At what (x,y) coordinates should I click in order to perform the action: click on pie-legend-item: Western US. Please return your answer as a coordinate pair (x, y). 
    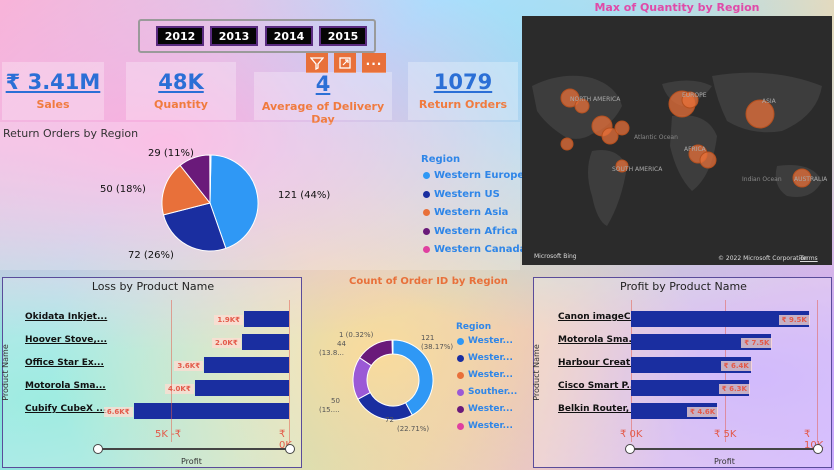
    Looking at the image, I should click on (461, 194).